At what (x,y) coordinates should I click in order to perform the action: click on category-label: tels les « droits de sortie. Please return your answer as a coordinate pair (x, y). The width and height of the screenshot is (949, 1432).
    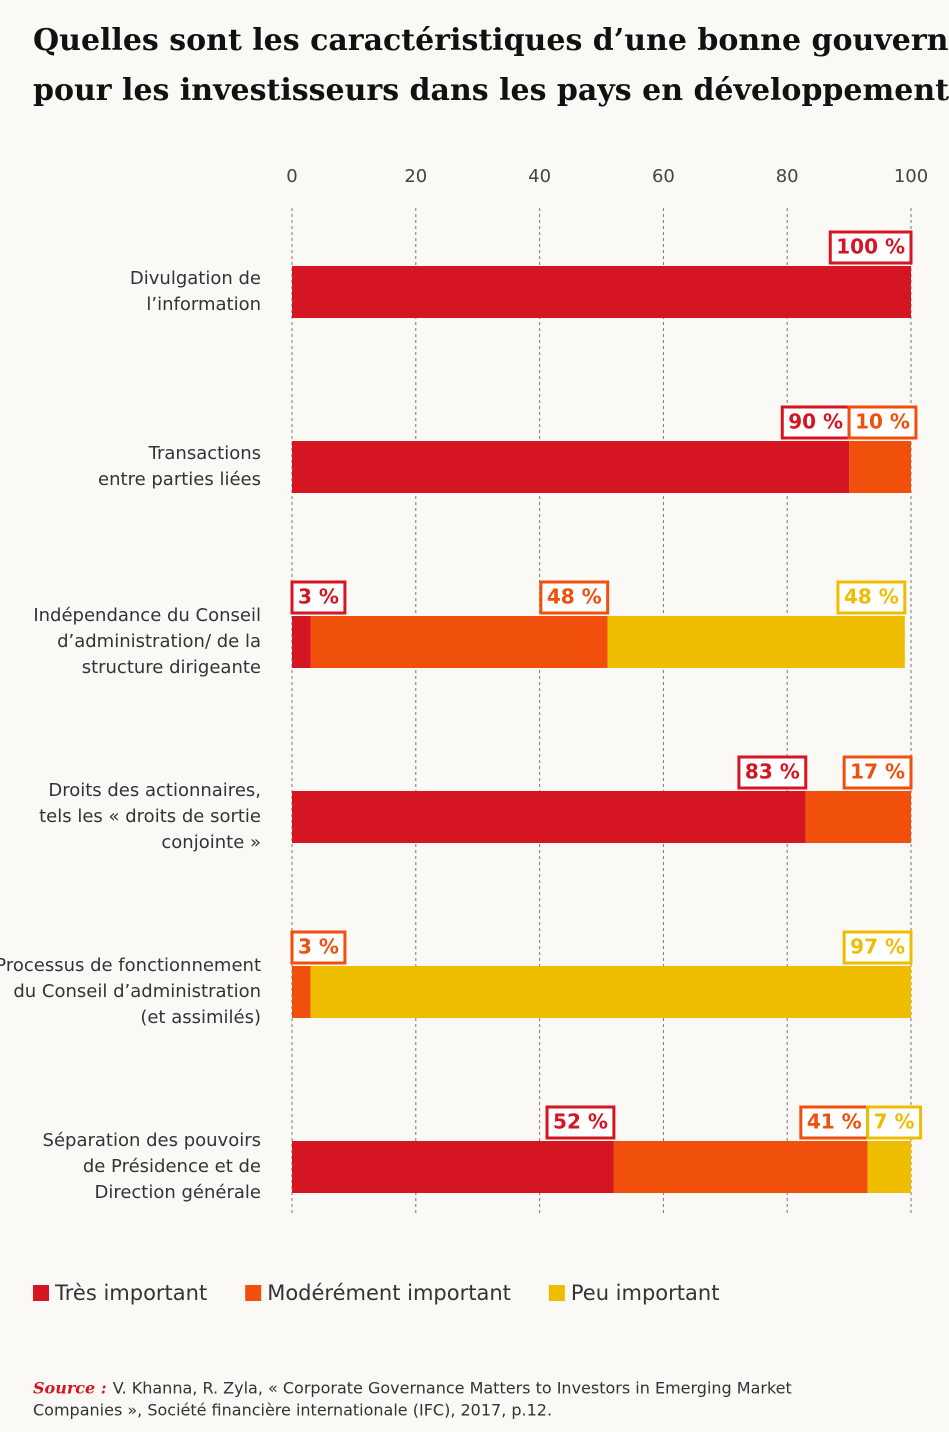
    Looking at the image, I should click on (150, 816).